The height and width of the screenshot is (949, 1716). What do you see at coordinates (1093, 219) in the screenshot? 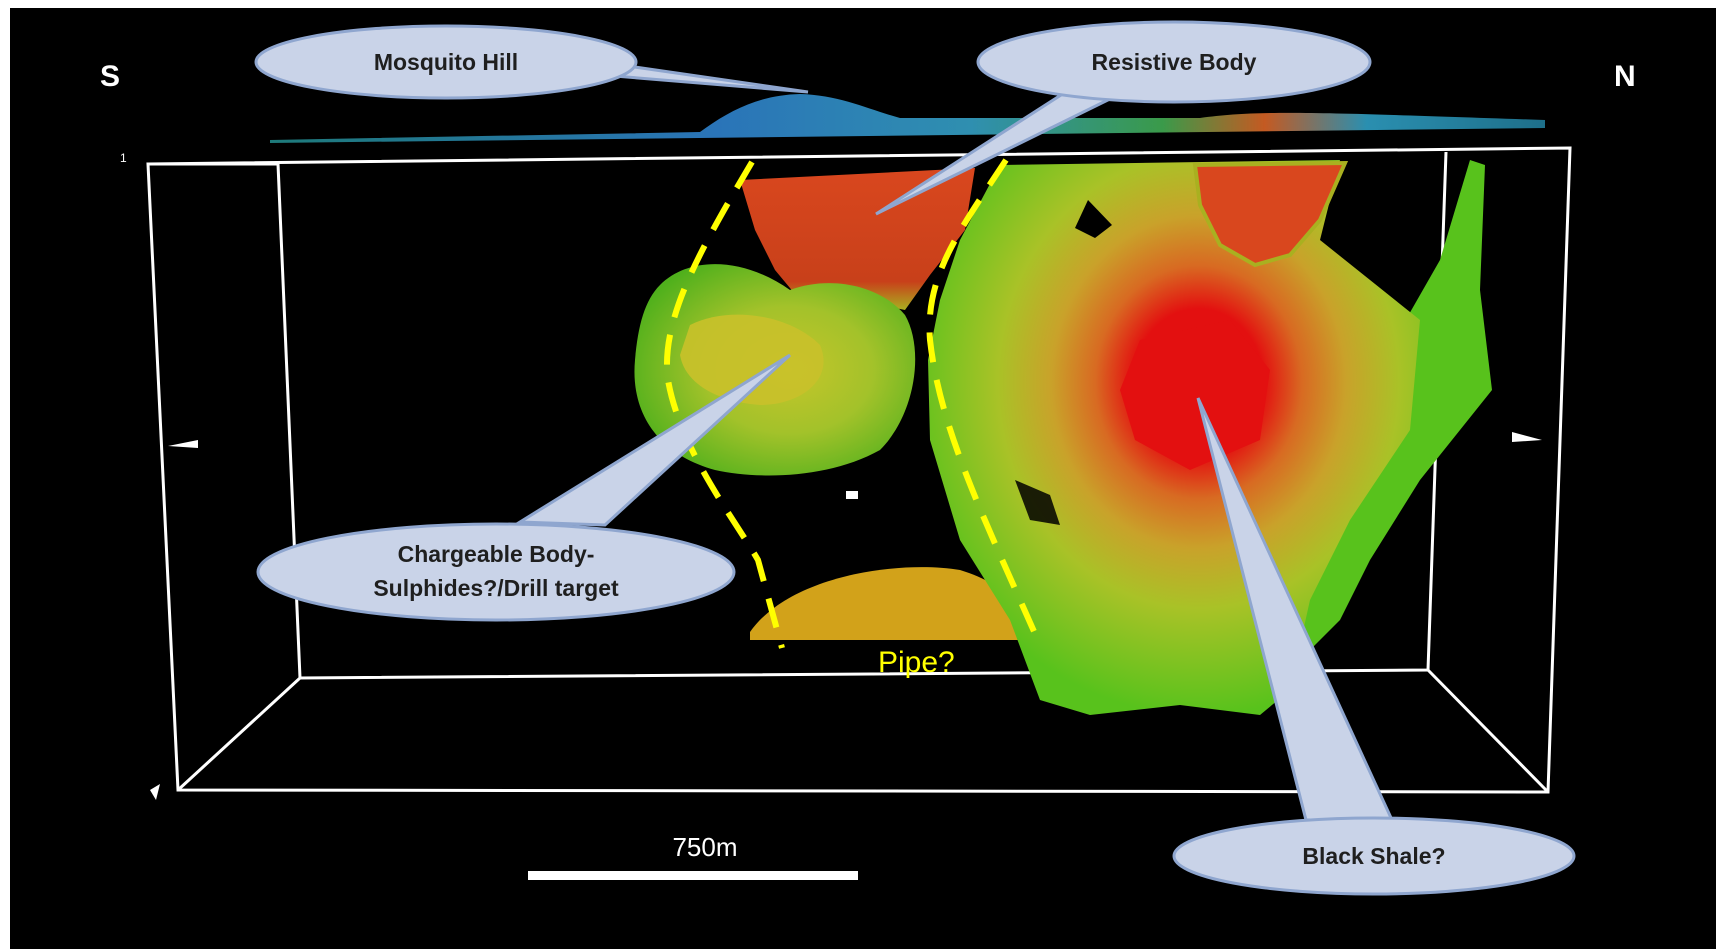
I see `shale-void` at bounding box center [1093, 219].